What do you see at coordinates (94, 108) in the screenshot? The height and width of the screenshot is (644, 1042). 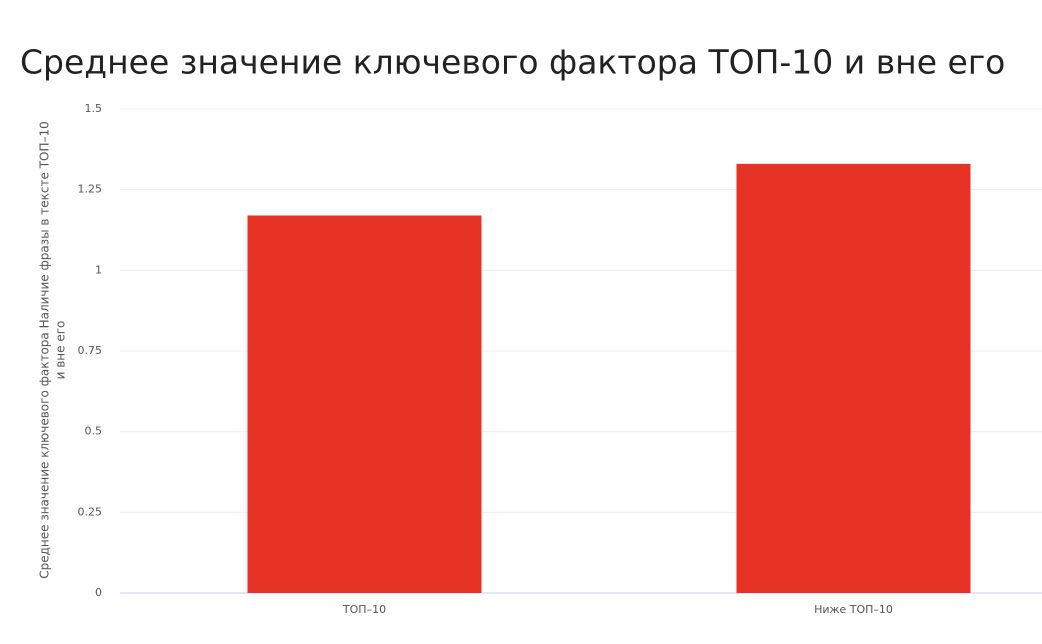 I see `y-tick-label: 1.5` at bounding box center [94, 108].